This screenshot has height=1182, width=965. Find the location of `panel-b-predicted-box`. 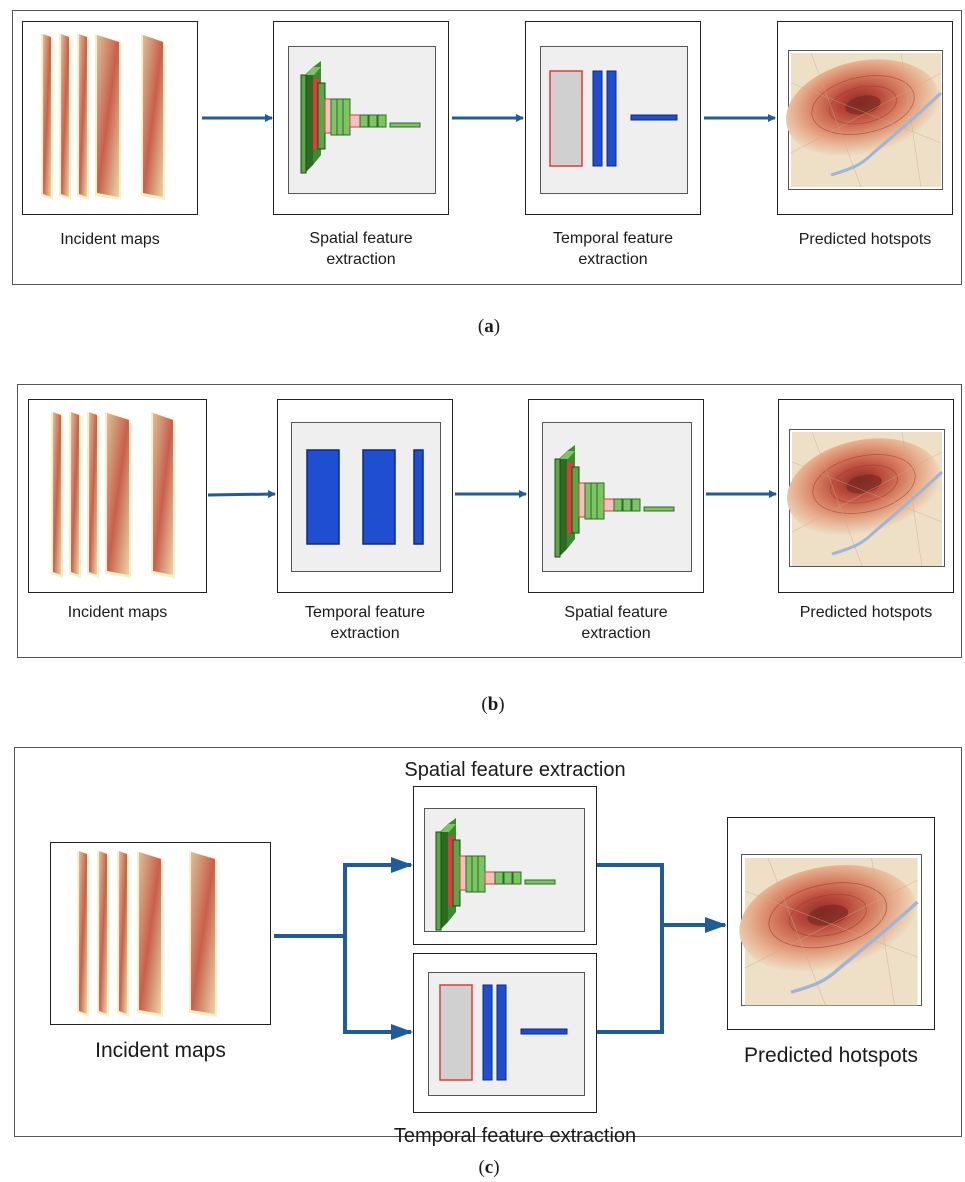

panel-b-predicted-box is located at coordinates (865, 496).